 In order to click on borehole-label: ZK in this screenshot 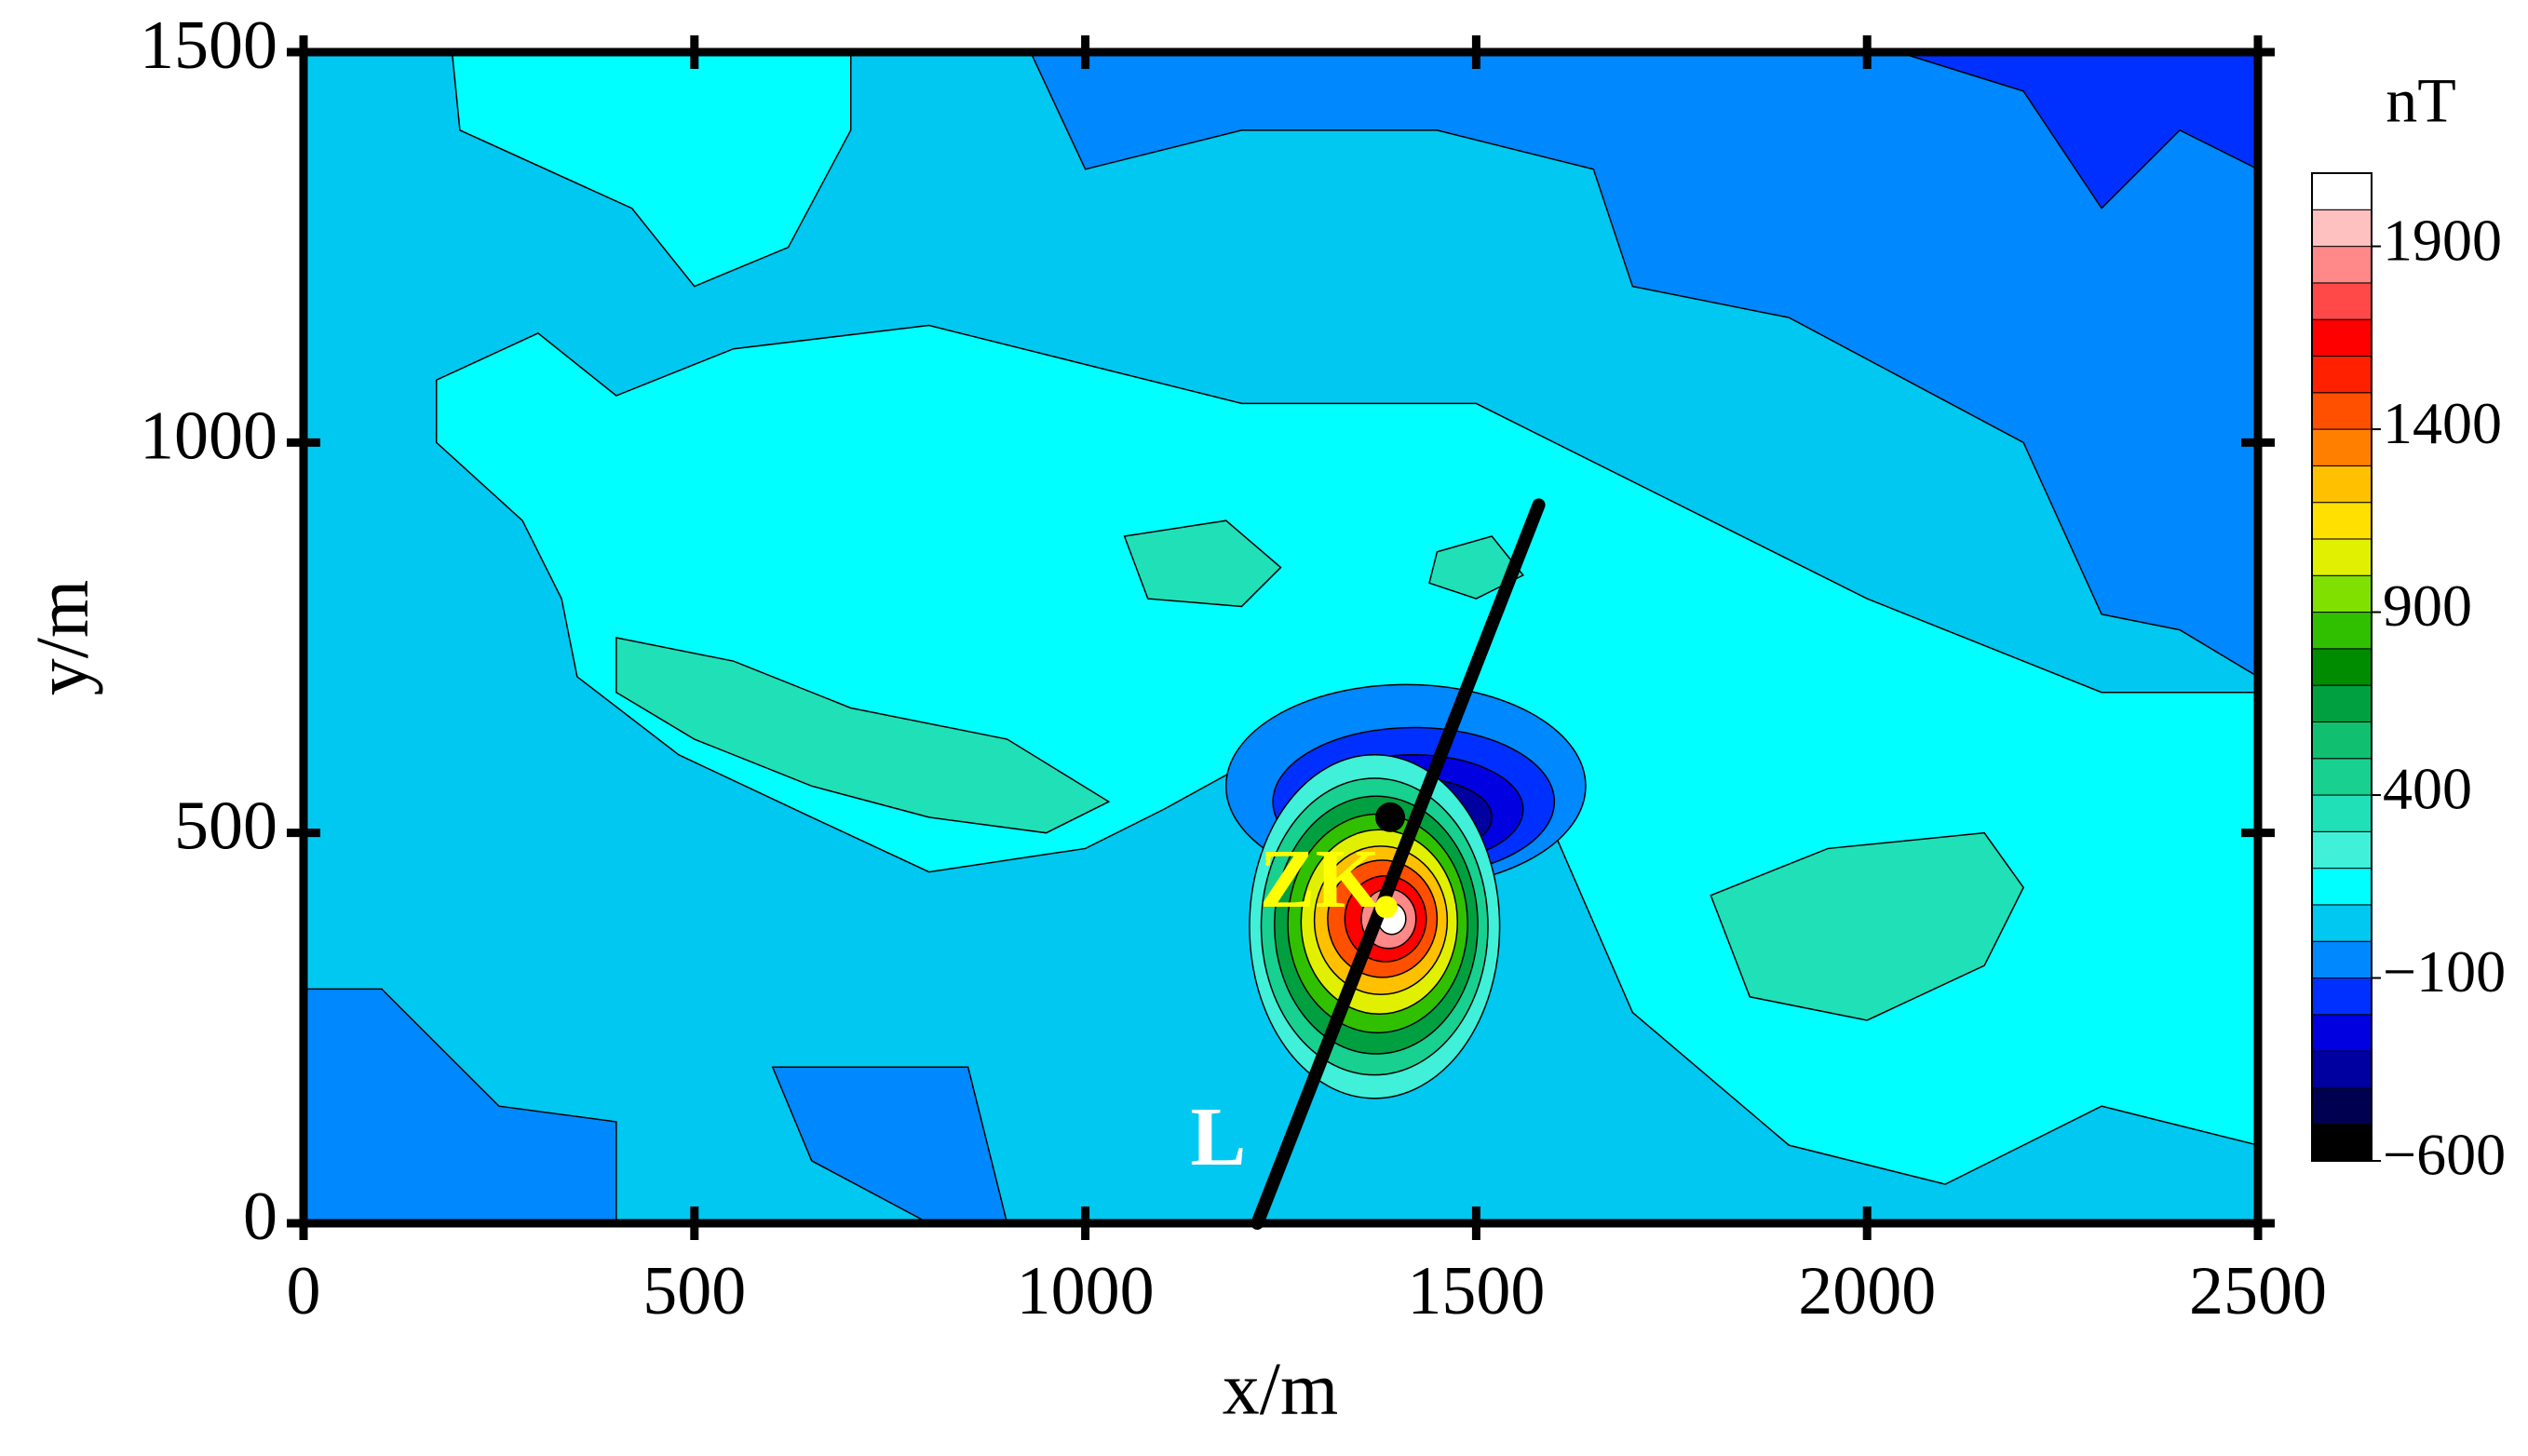, I will do `click(1319, 879)`.